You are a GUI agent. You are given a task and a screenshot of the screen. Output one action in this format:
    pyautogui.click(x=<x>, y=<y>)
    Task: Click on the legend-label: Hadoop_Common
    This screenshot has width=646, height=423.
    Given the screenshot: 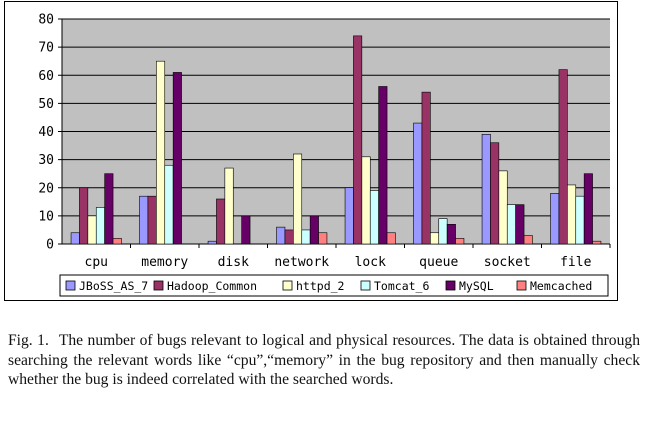 What is the action you would take?
    pyautogui.click(x=212, y=286)
    